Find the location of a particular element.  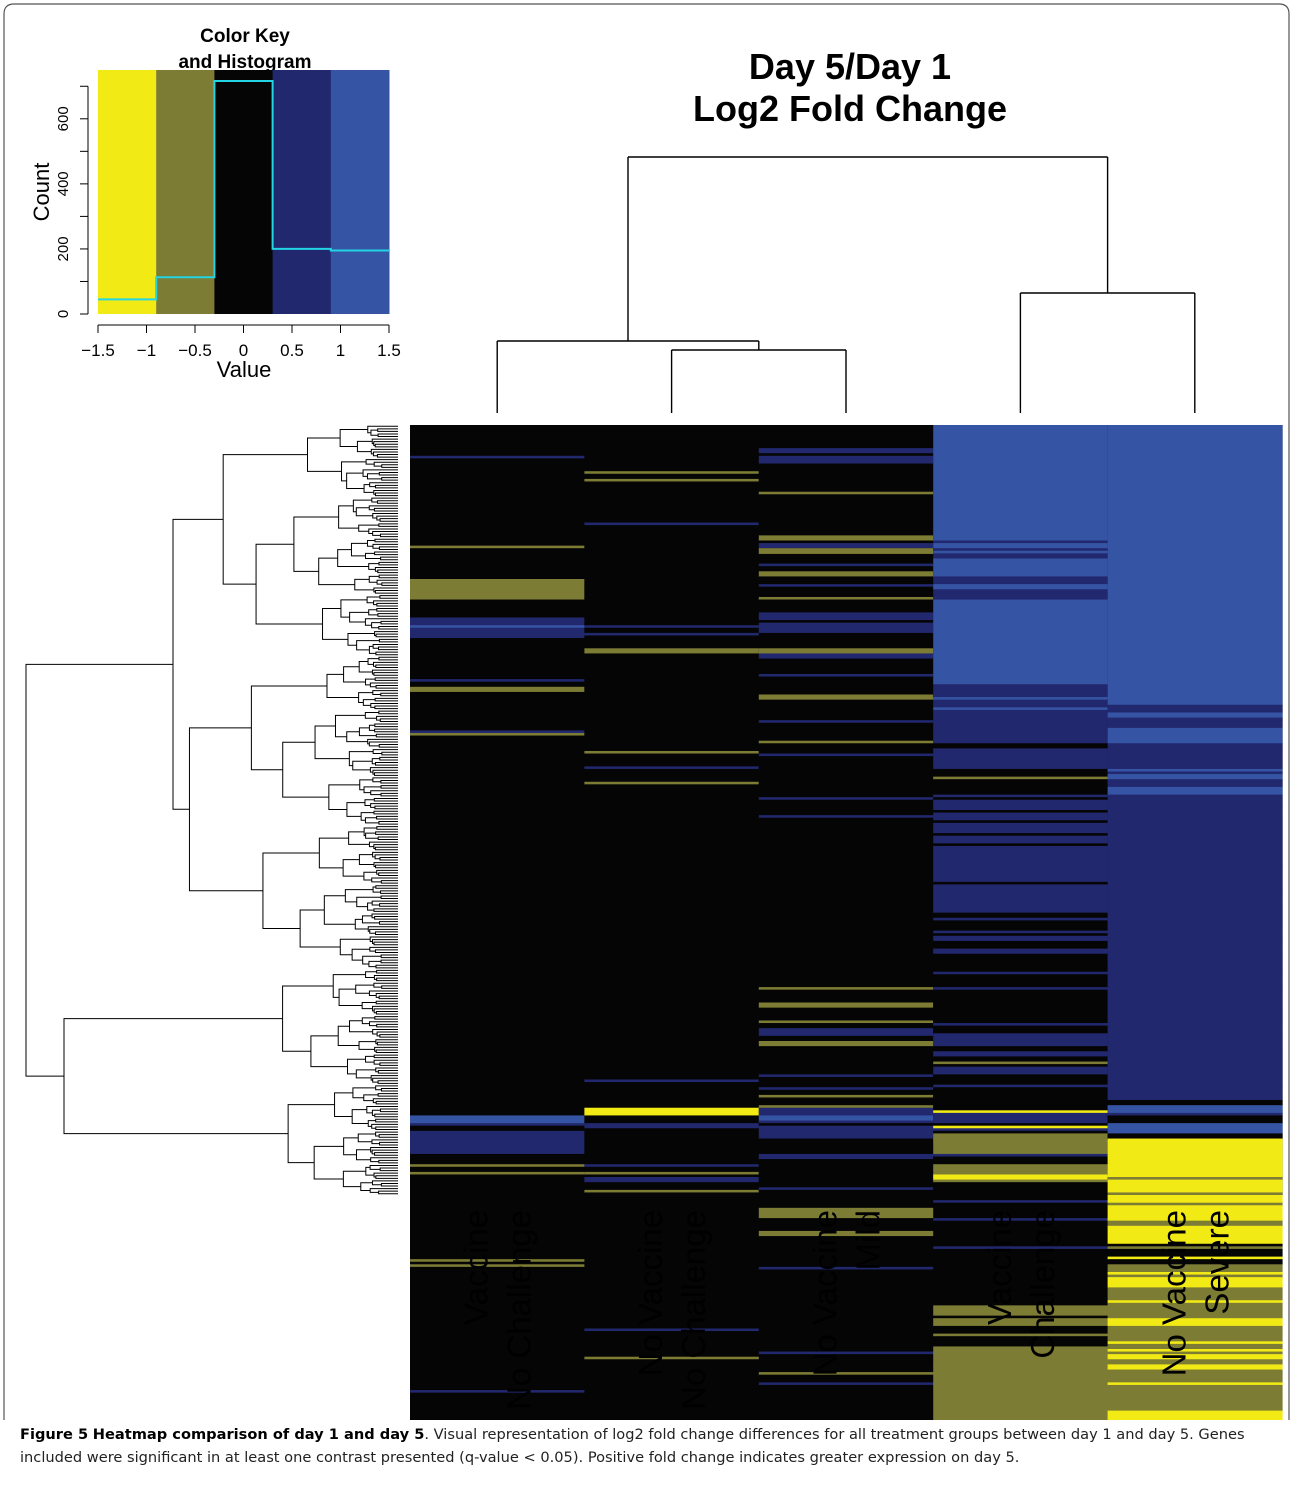

y-tick-label: 200 is located at coordinates (63, 248).